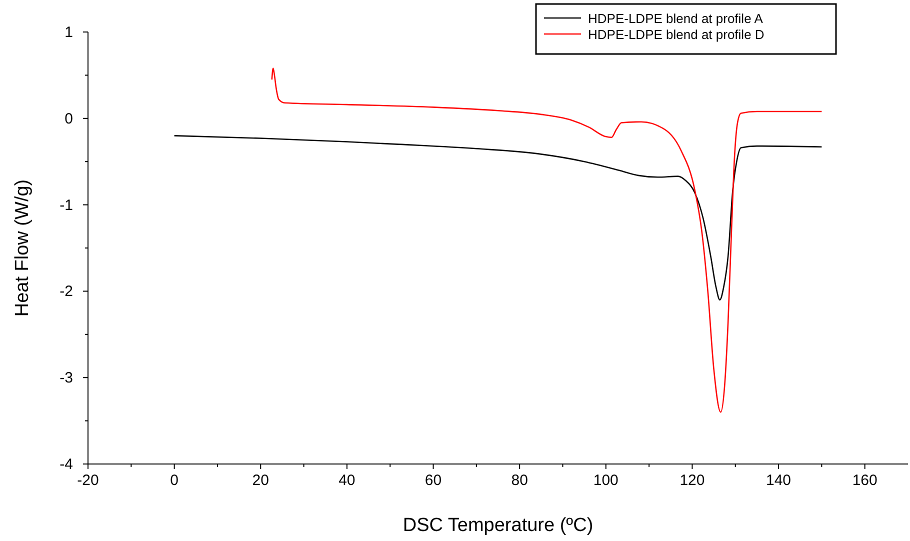  I want to click on legend-label: HDPE-LDPE blend at profile D, so click(676, 34).